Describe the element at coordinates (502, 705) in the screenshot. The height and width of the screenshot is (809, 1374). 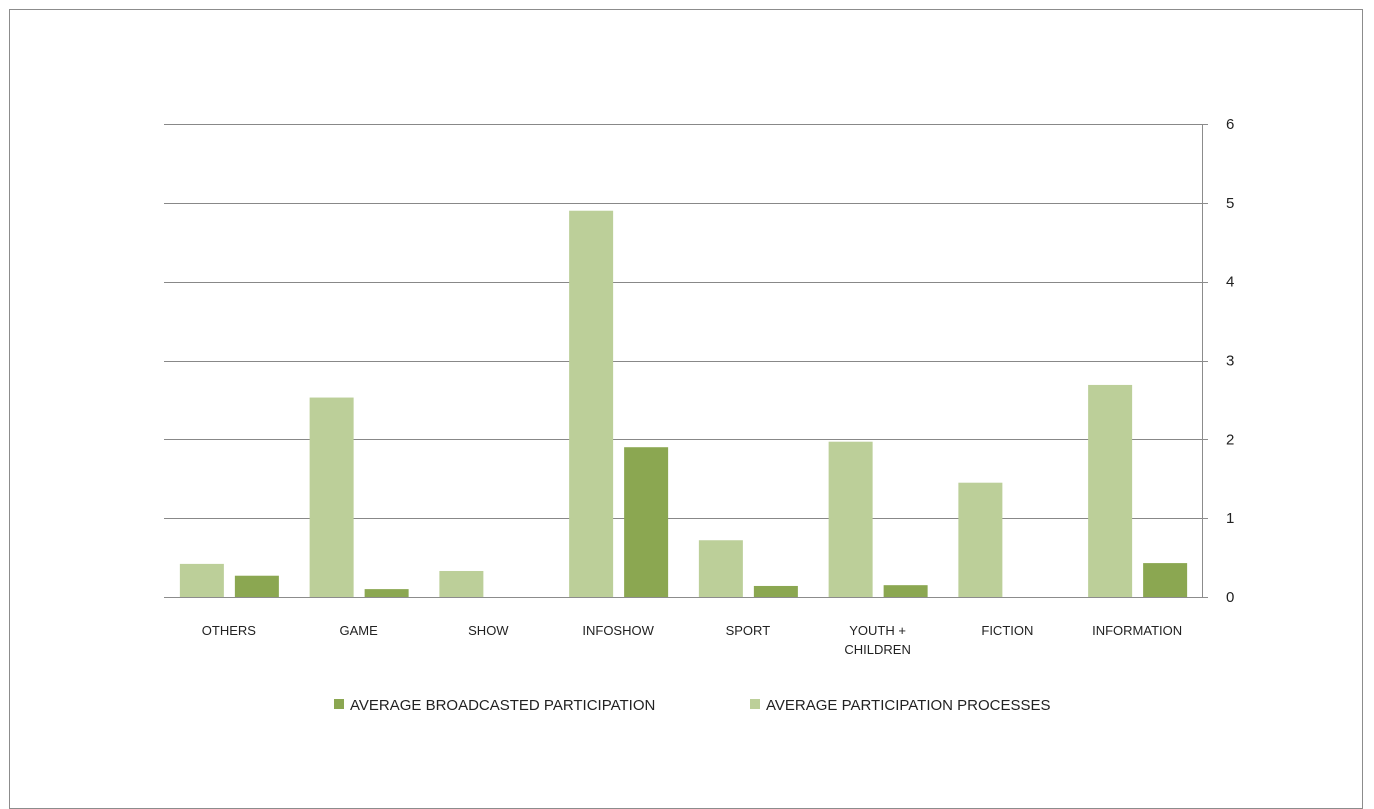
I see `legend-label: AVERAGE BROADCASTED PARTICIPATION` at that location.